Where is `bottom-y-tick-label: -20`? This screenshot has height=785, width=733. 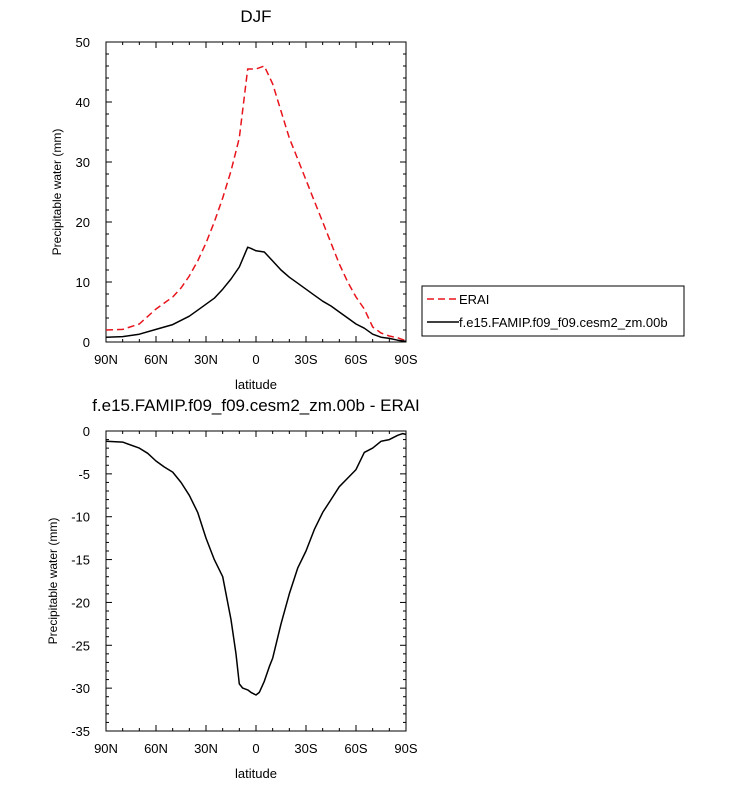 bottom-y-tick-label: -20 is located at coordinates (80, 602).